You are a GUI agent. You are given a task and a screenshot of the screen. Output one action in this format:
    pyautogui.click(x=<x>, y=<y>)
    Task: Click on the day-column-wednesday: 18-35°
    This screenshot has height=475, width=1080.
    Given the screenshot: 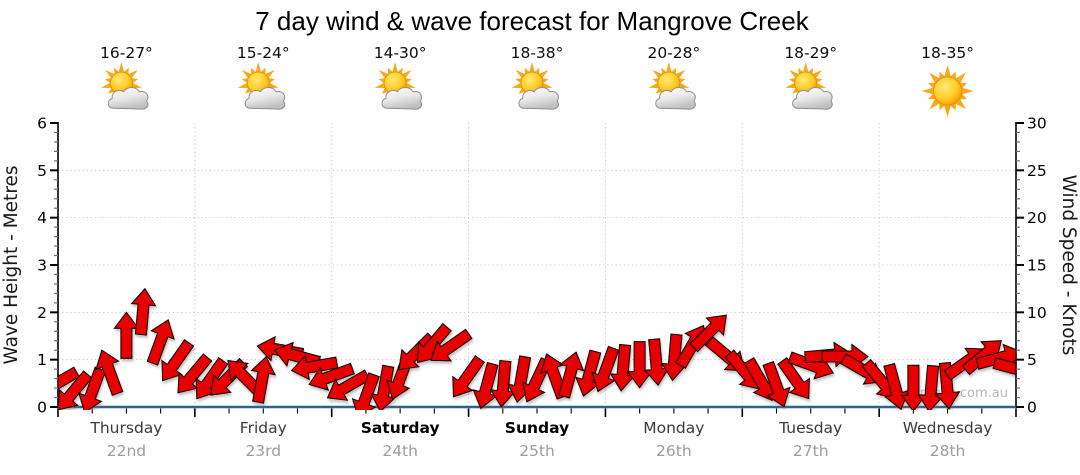 What is the action you would take?
    pyautogui.click(x=947, y=80)
    